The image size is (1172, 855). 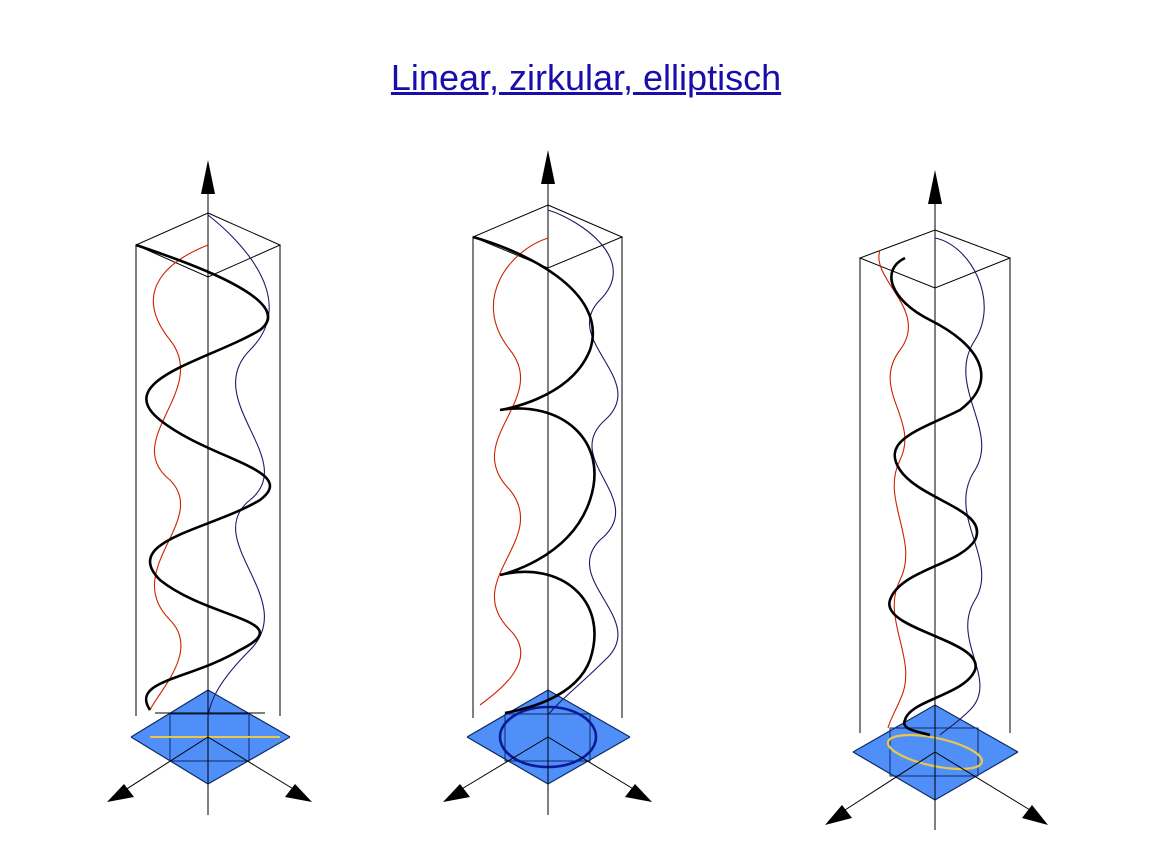 What do you see at coordinates (586, 77) in the screenshot?
I see `page-title-link: Linear, zirkular, elliptisch` at bounding box center [586, 77].